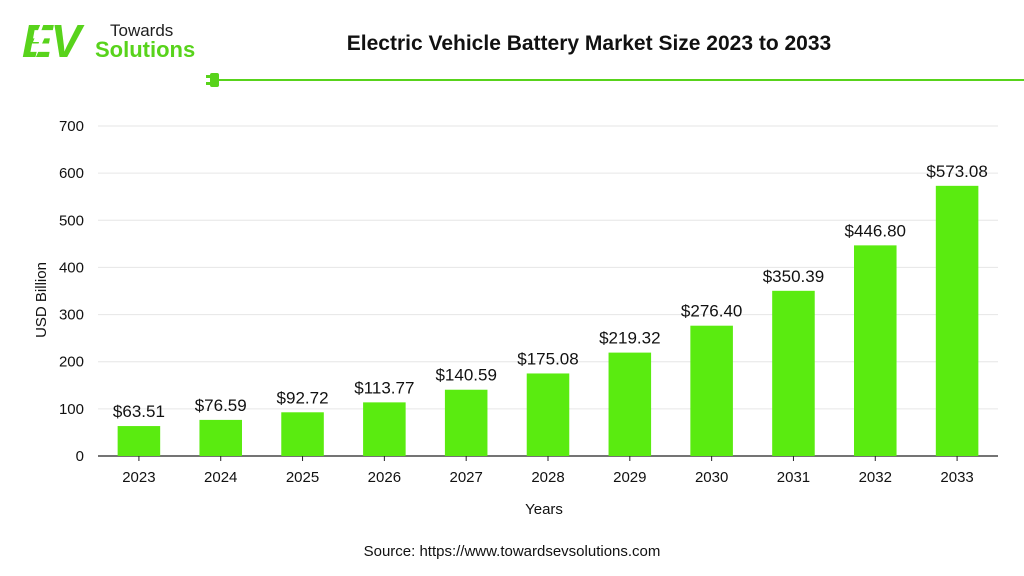 The height and width of the screenshot is (576, 1024). What do you see at coordinates (138, 477) in the screenshot?
I see `x-tick-label-2023: 2023` at bounding box center [138, 477].